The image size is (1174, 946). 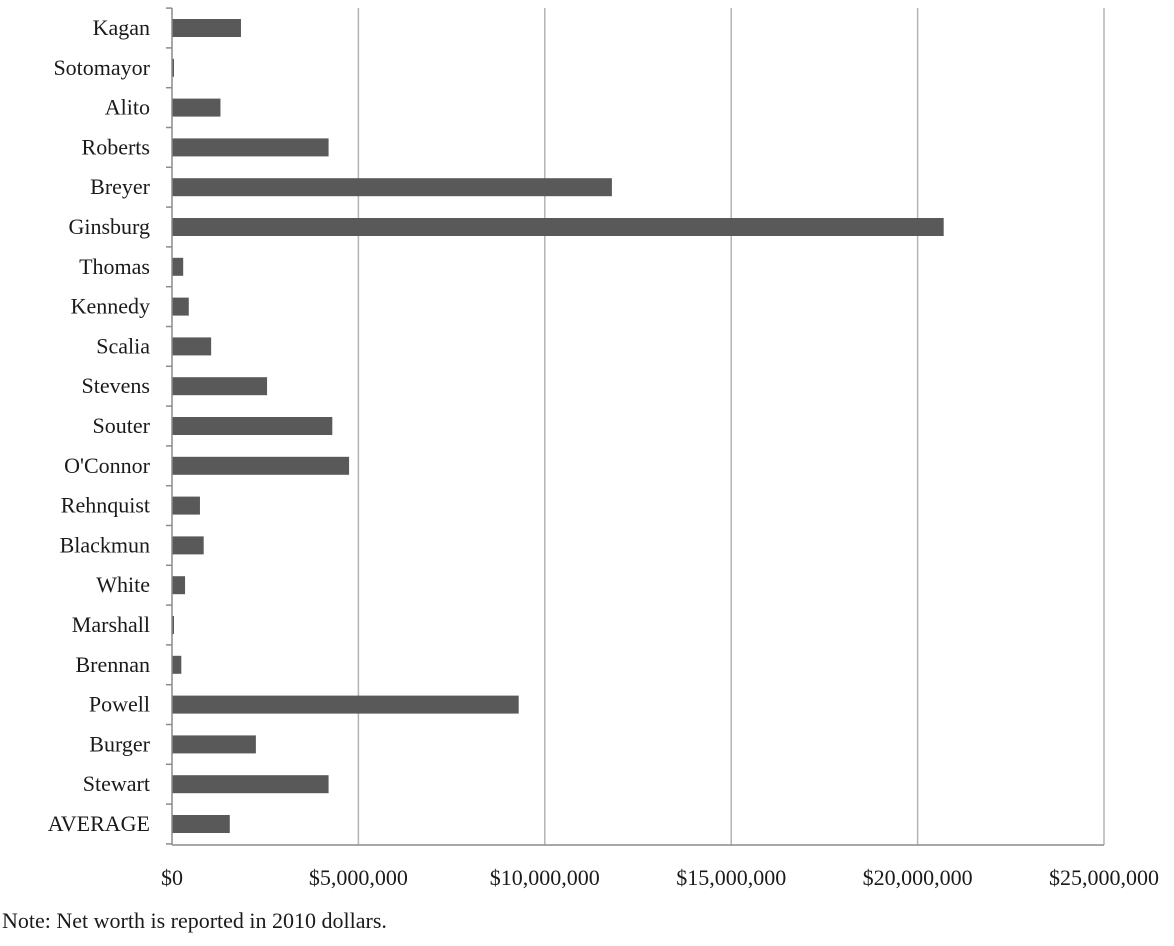 I want to click on bar-average, so click(x=201, y=824).